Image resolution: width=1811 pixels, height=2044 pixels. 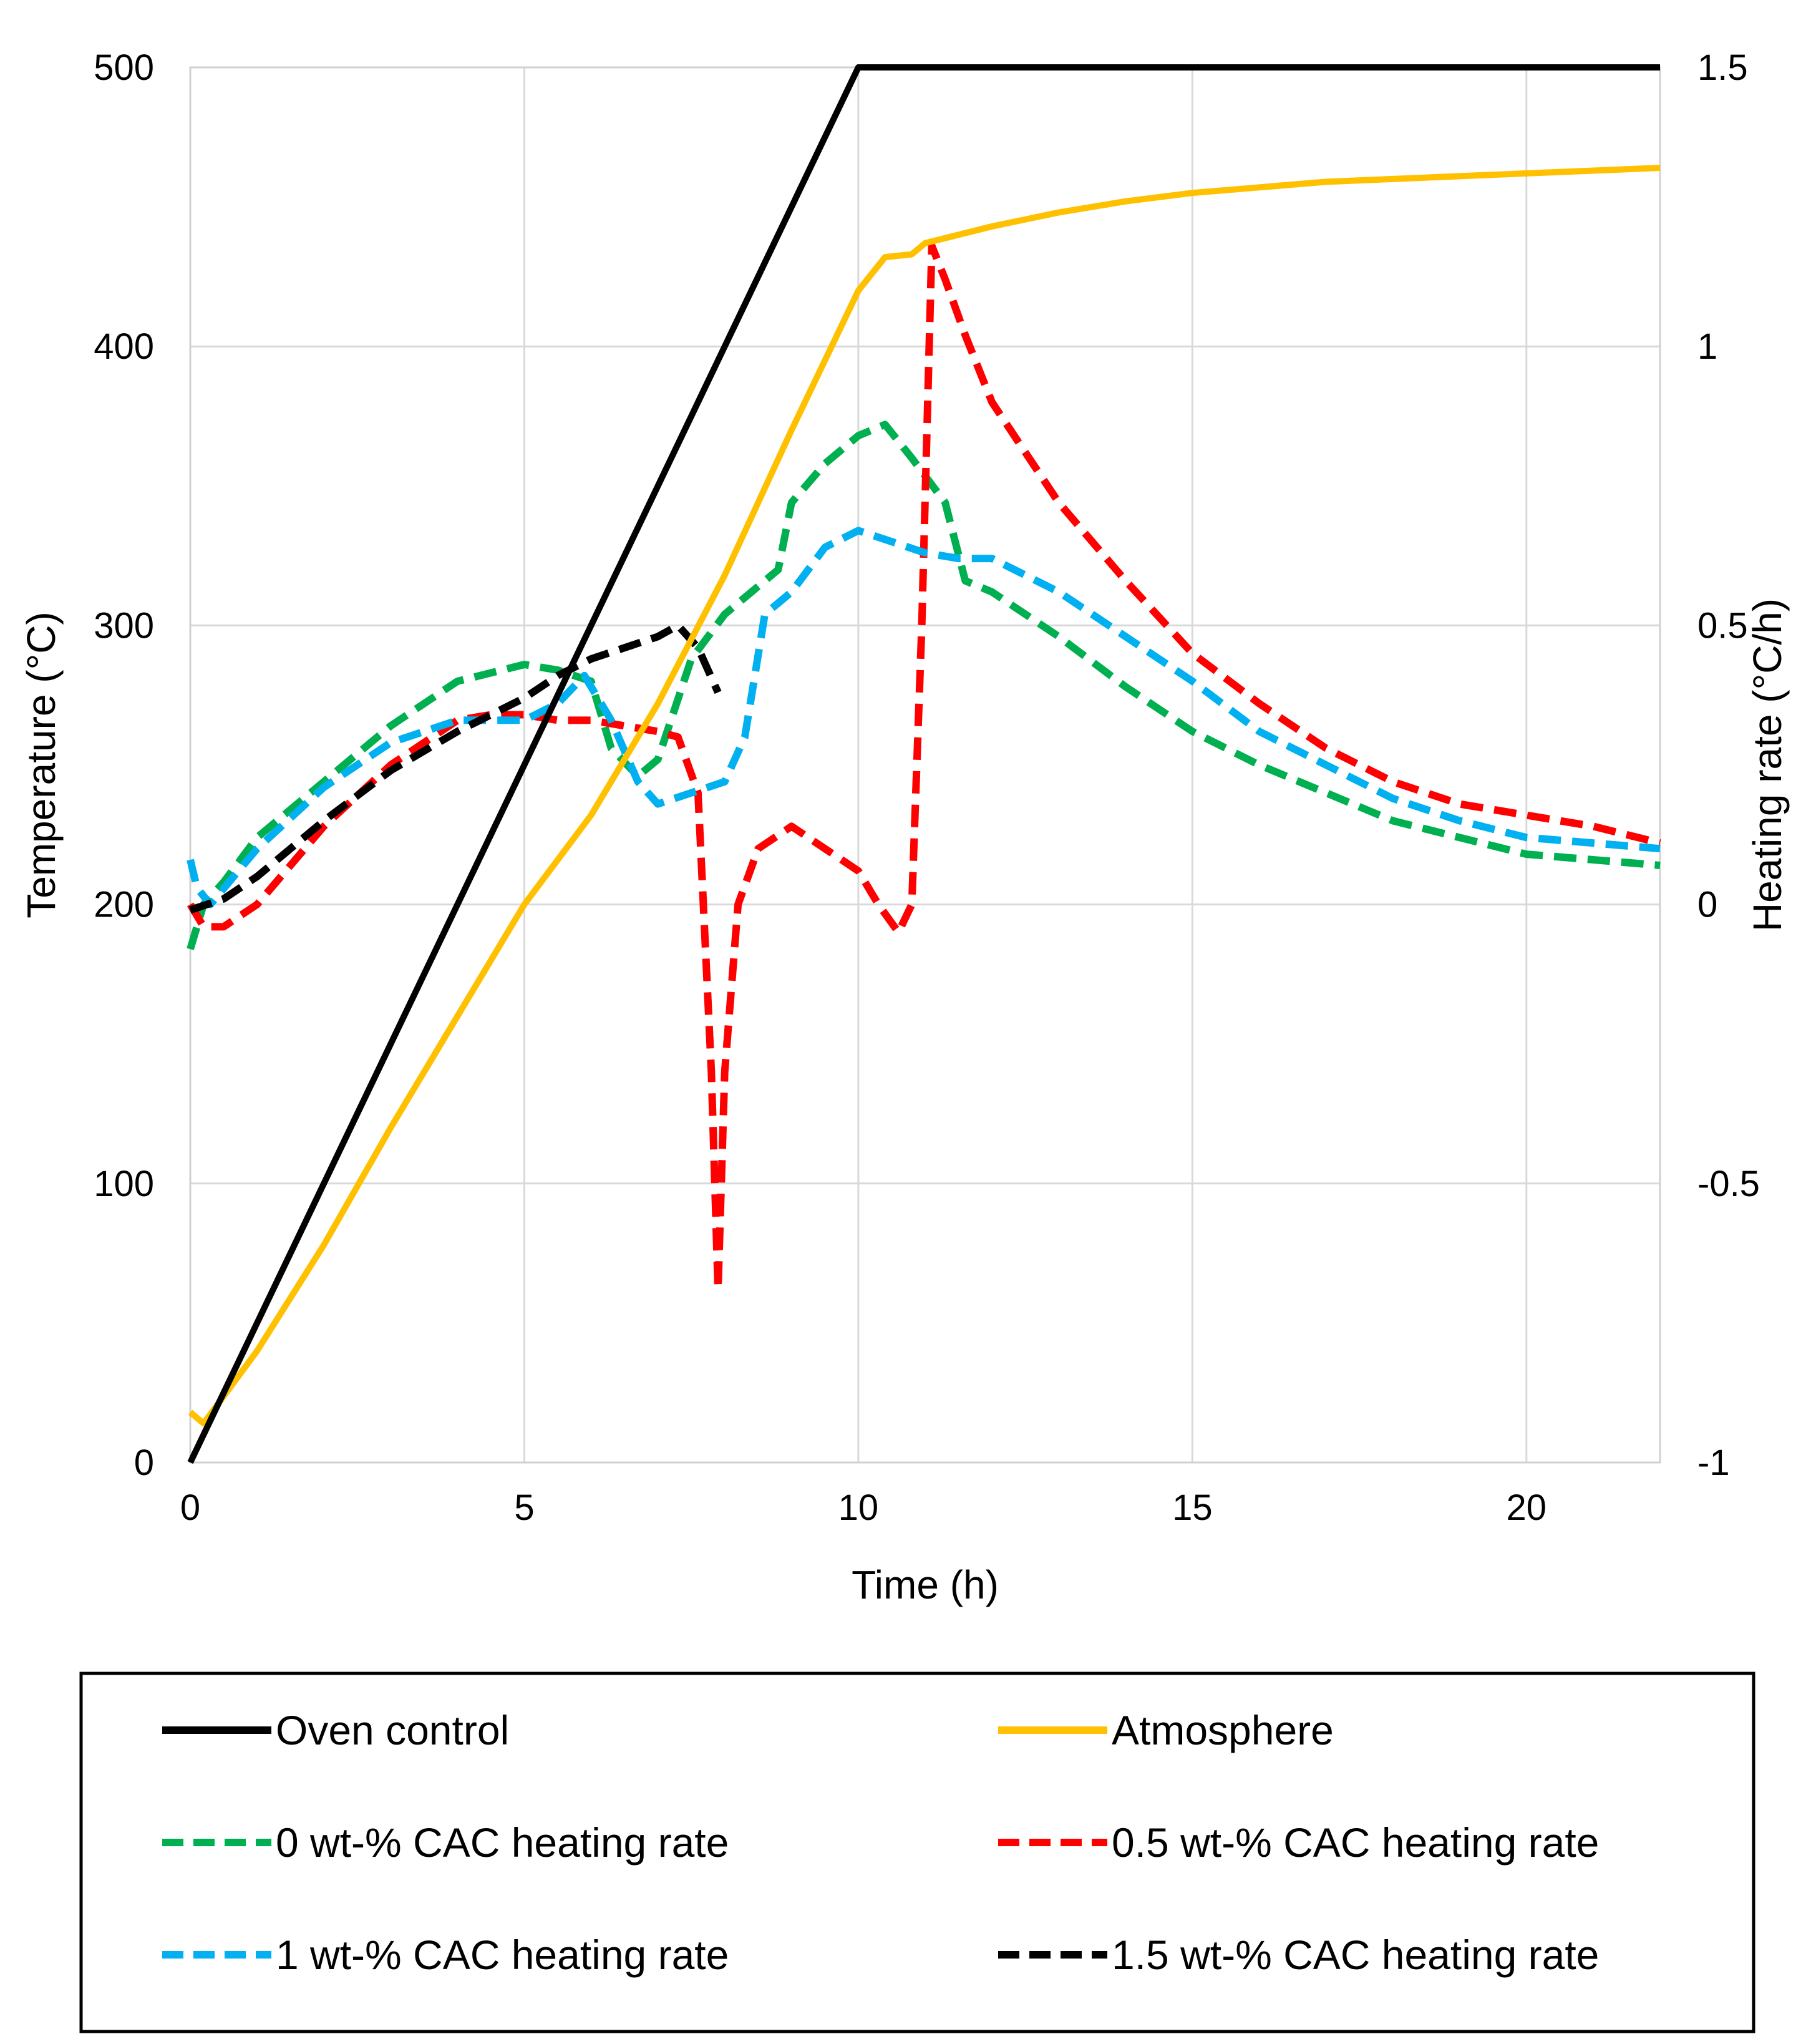 What do you see at coordinates (524, 1507) in the screenshot?
I see `x-tick-label: 5` at bounding box center [524, 1507].